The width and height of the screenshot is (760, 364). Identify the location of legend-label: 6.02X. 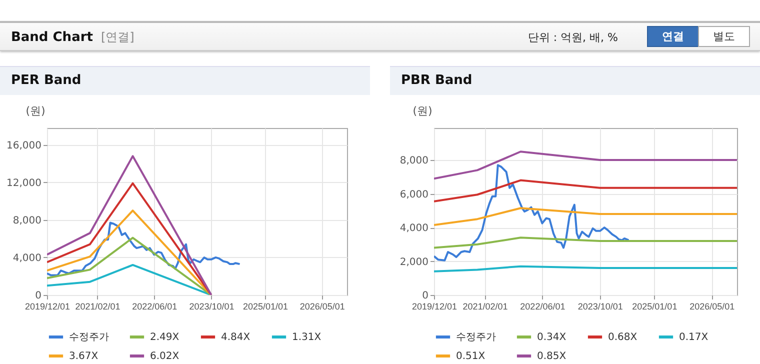
(165, 356).